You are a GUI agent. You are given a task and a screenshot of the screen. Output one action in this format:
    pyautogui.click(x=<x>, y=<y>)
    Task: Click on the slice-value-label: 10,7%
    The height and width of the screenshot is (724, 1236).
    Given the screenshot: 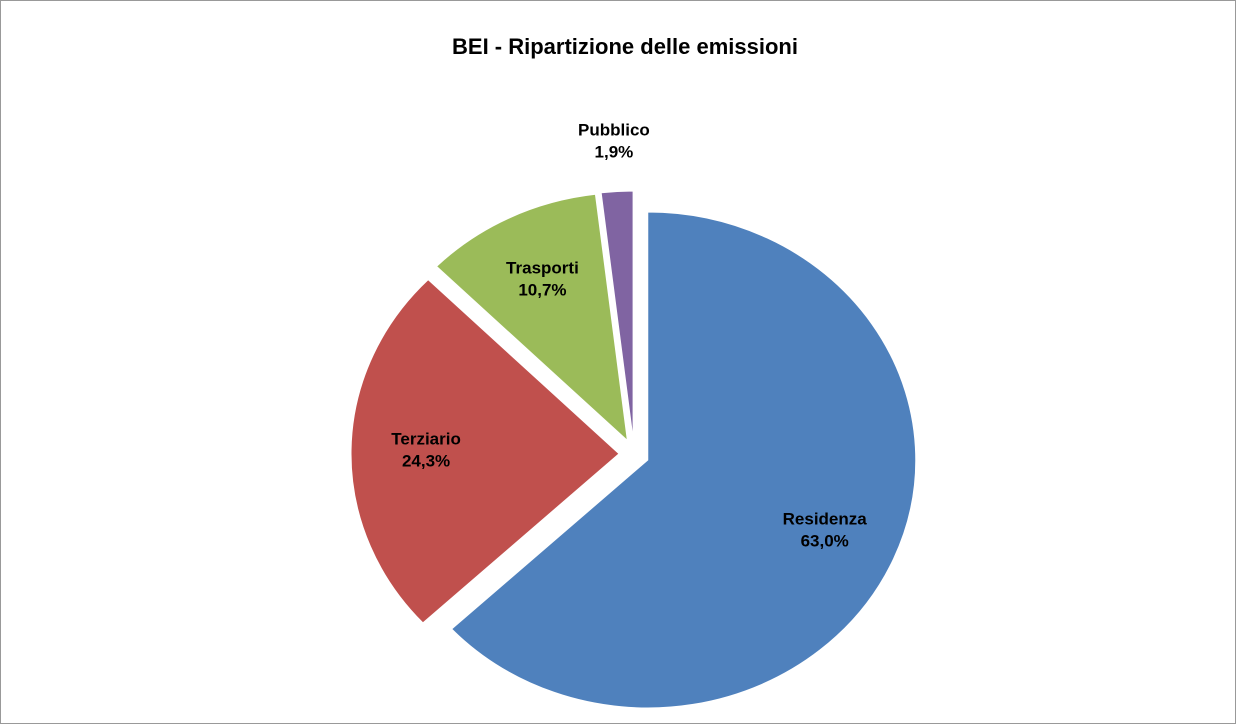 What is the action you would take?
    pyautogui.click(x=542, y=290)
    